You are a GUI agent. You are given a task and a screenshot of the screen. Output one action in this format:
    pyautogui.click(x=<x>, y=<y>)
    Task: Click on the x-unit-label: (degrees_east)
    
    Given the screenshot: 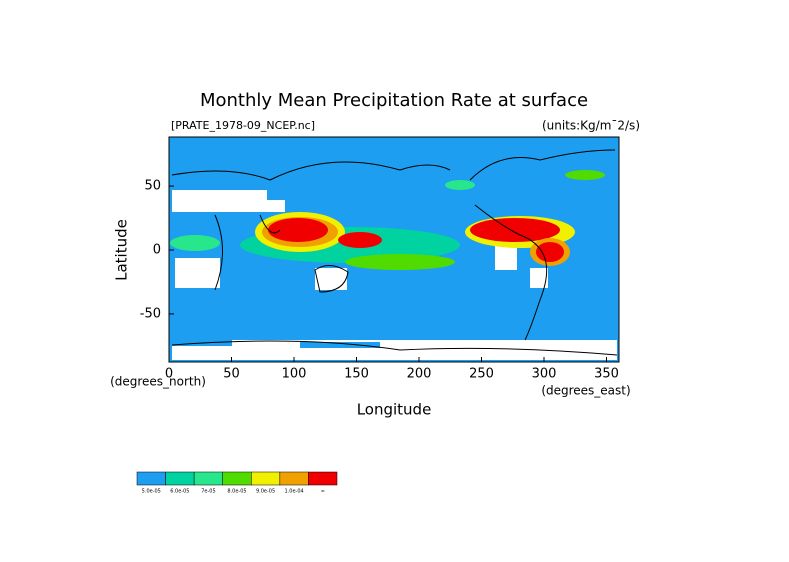 What is the action you would take?
    pyautogui.click(x=585, y=391)
    